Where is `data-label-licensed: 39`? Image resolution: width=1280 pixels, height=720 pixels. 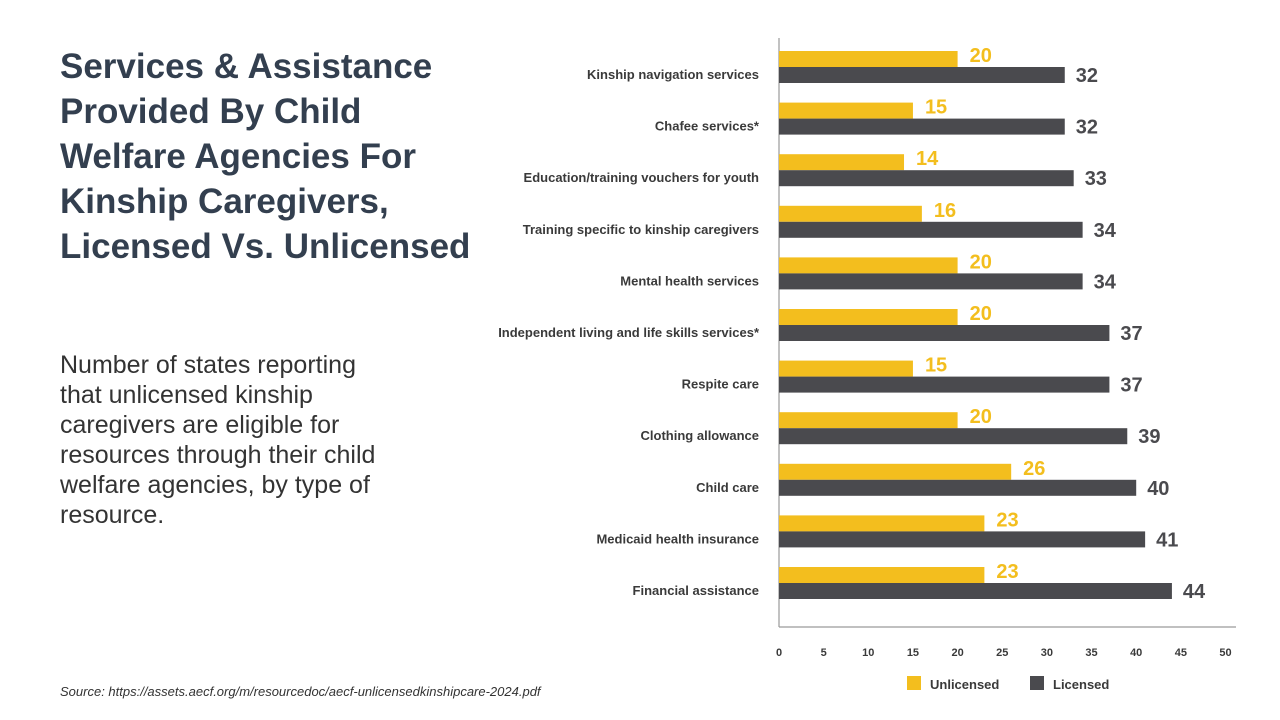
data-label-licensed: 39 is located at coordinates (1149, 437).